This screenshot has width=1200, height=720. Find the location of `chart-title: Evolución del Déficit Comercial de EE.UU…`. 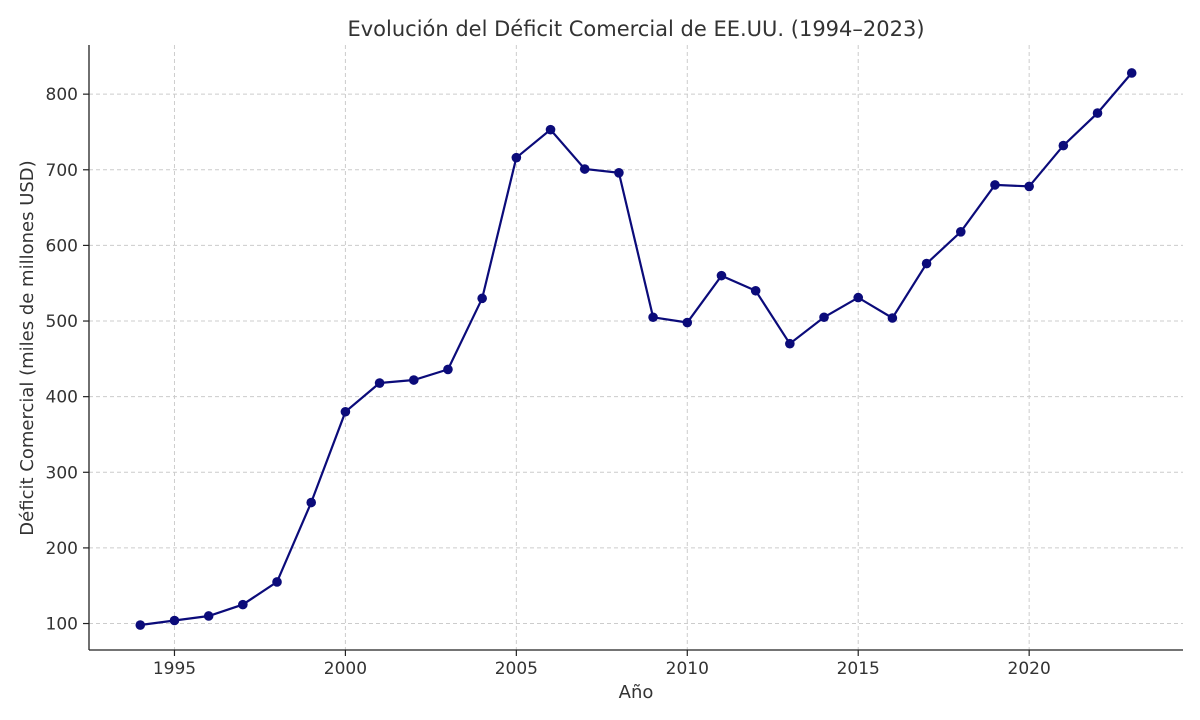

chart-title: Evolución del Déficit Comercial de EE.UU… is located at coordinates (635, 29).